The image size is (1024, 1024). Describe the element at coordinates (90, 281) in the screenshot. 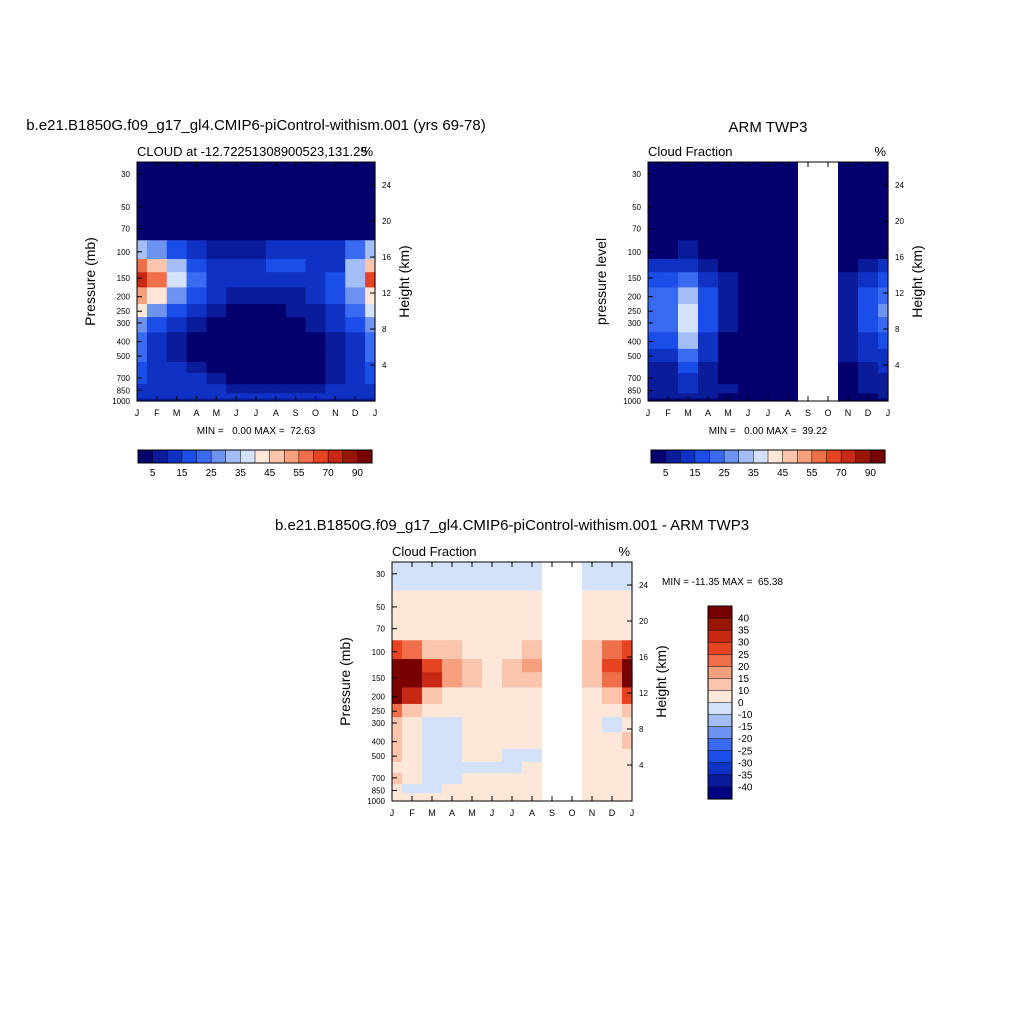

I see `y-axis-label: Pressure (mb)` at that location.